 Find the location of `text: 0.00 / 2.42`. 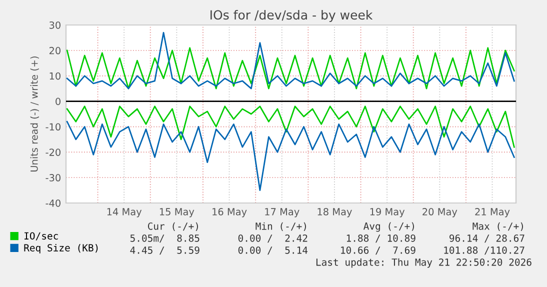

text: 0.00 / 2.42 is located at coordinates (273, 238).